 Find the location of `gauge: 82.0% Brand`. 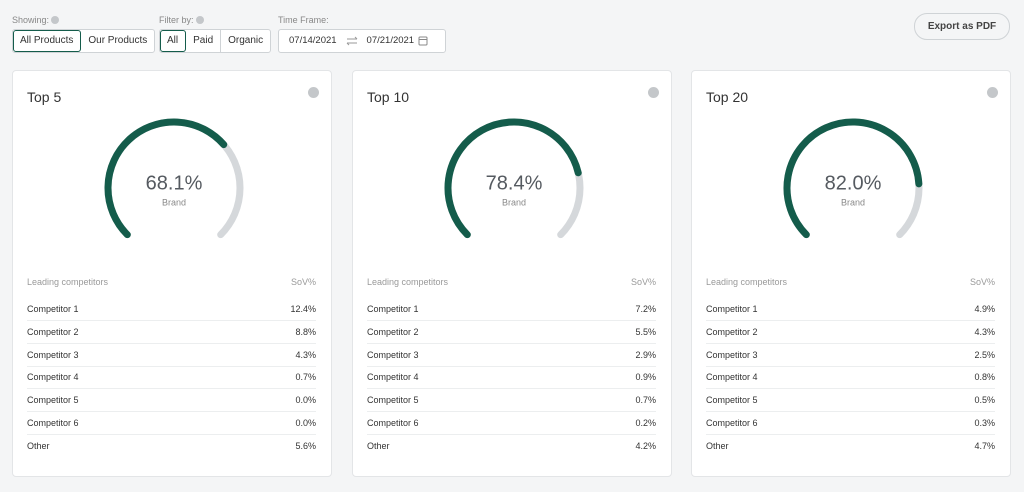

gauge: 82.0% Brand is located at coordinates (853, 178).